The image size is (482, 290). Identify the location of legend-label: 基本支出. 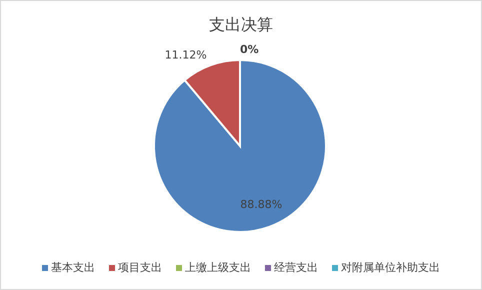
(73, 267).